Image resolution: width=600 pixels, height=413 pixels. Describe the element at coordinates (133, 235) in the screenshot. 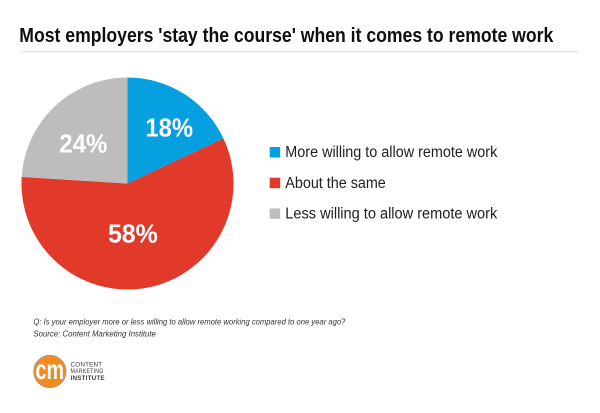

I see `svg-text: 58%` at that location.